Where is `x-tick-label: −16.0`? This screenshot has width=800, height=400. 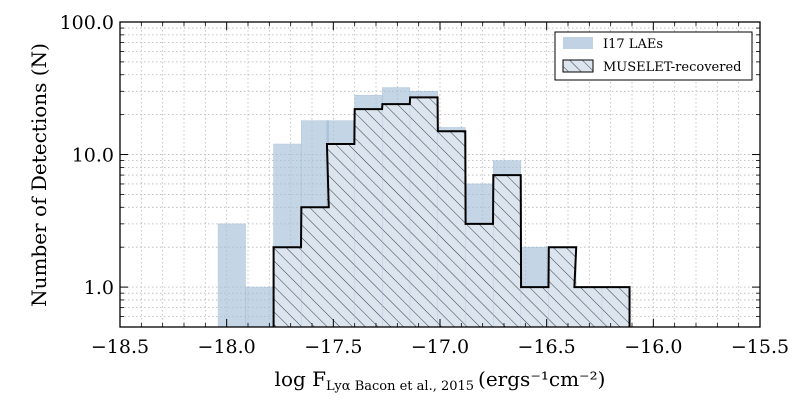 x-tick-label: −16.0 is located at coordinates (653, 347).